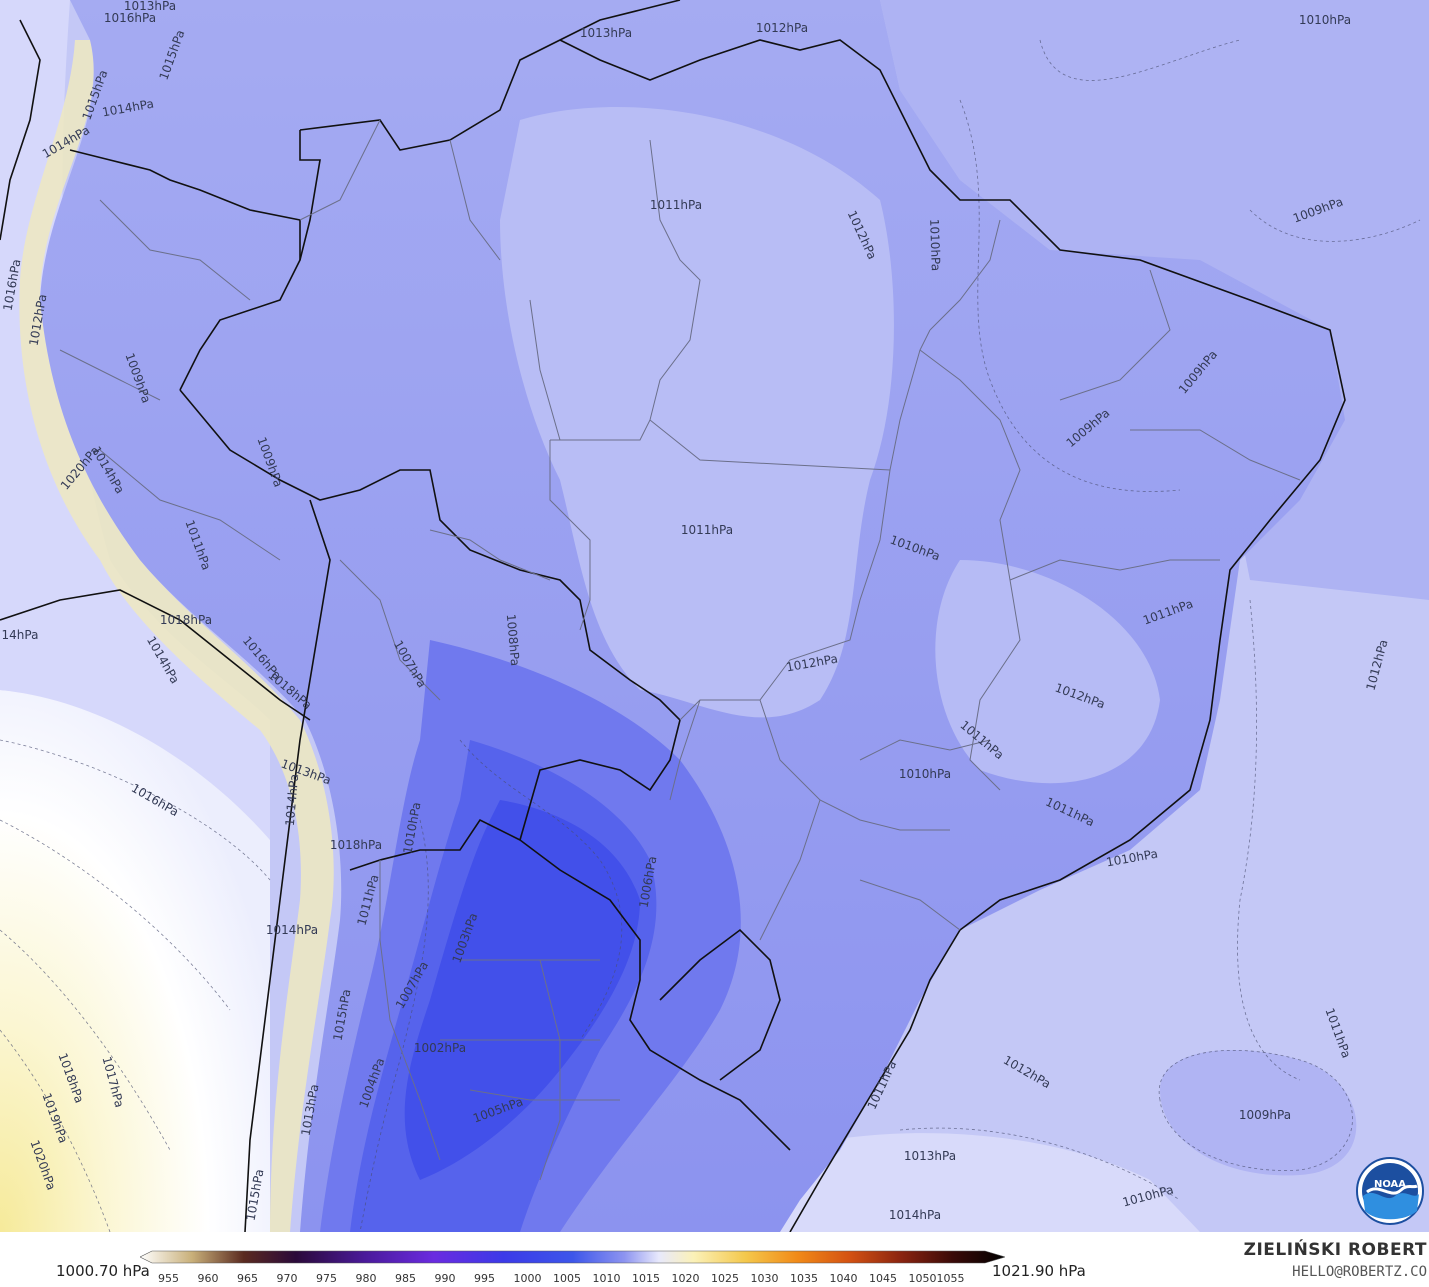 The width and height of the screenshot is (1429, 1287). Describe the element at coordinates (130, 18) in the screenshot. I see `isobar-label: 1016hPa` at that location.